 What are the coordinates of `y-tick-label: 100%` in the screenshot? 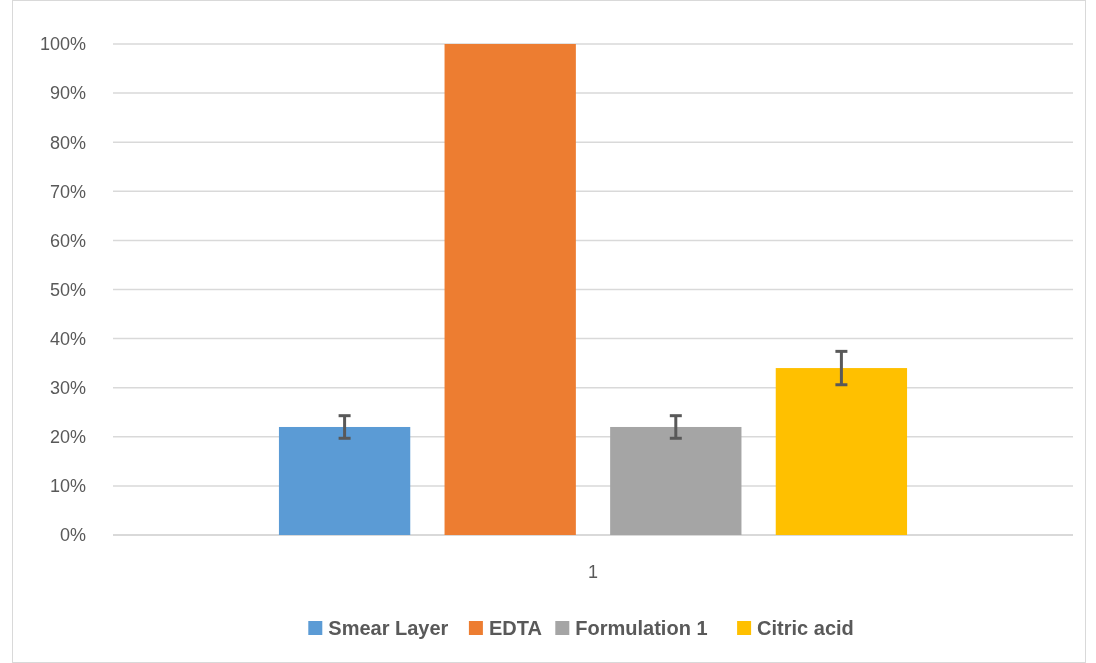 It's located at (62, 44).